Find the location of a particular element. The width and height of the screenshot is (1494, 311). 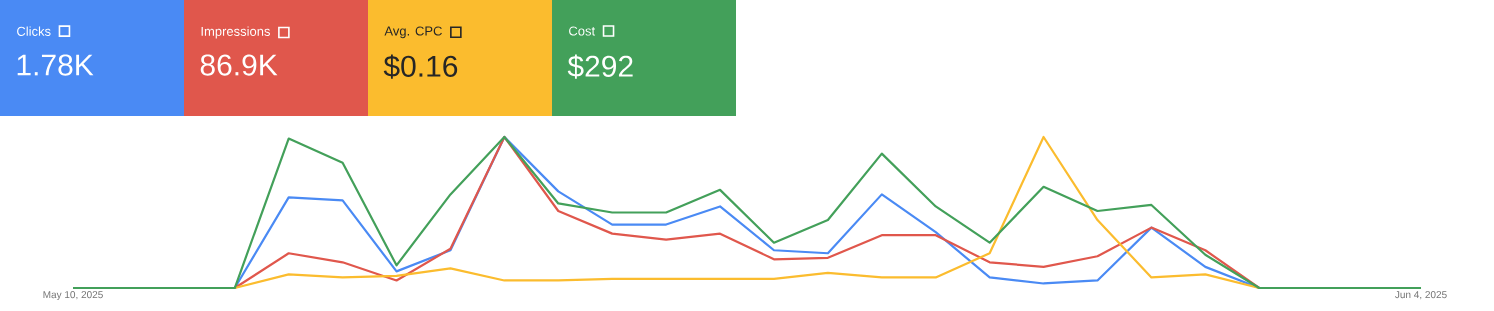

text: $0.16 is located at coordinates (420, 66).